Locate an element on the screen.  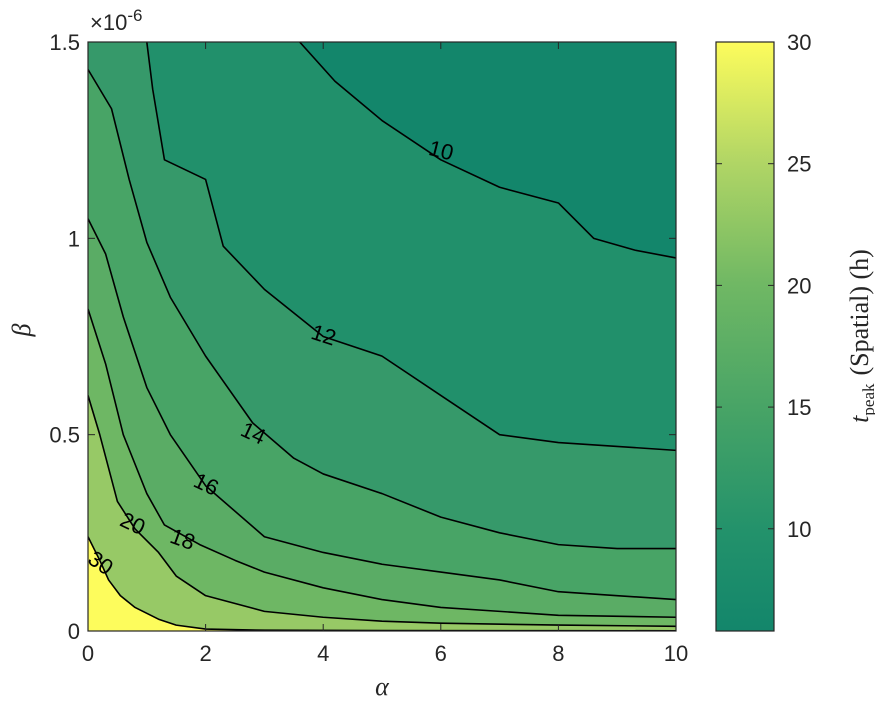
y-tick-label: 1.5 is located at coordinates (64, 42).